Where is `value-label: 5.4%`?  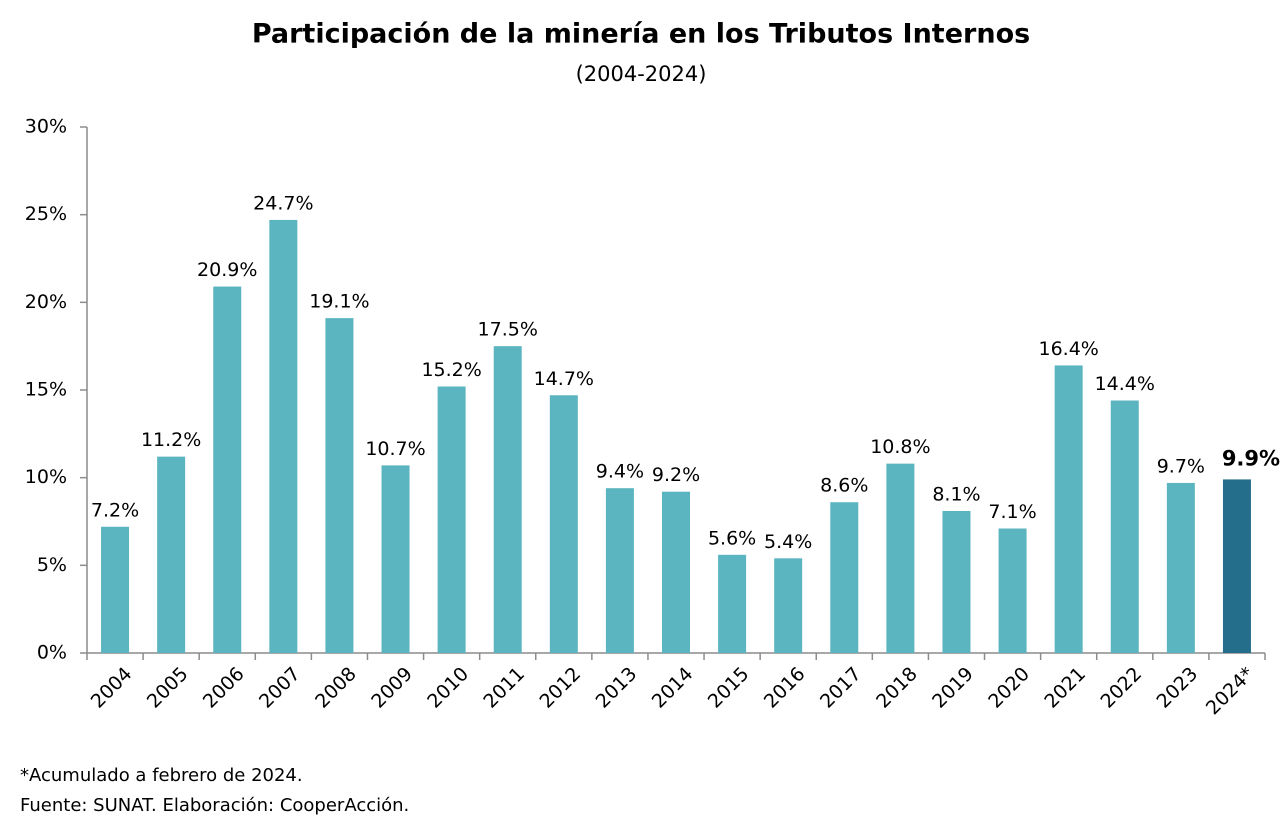
value-label: 5.4% is located at coordinates (788, 542).